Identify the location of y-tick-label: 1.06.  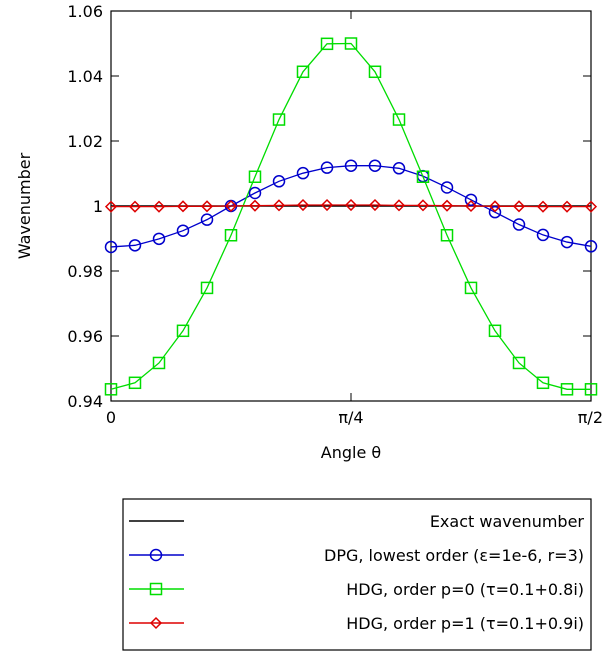
(85, 11).